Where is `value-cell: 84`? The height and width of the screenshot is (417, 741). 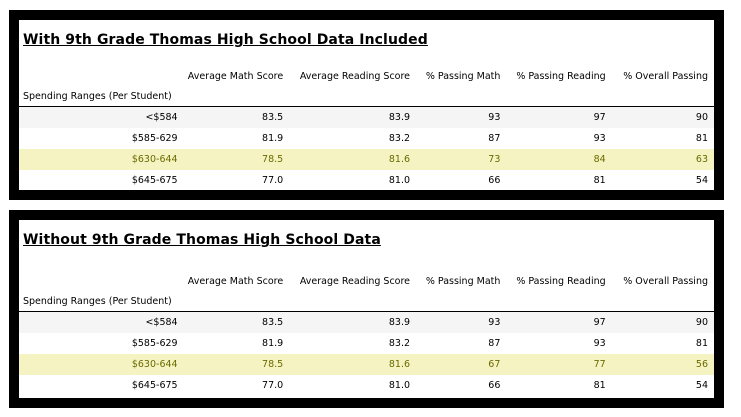
value-cell: 84 is located at coordinates (559, 159).